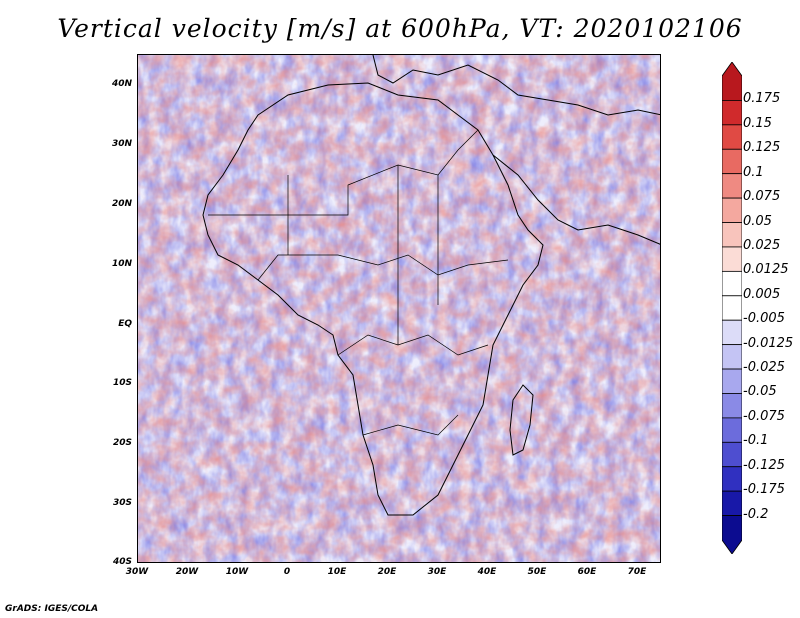  Describe the element at coordinates (637, 572) in the screenshot. I see `lon-label-70e: 70E` at that location.